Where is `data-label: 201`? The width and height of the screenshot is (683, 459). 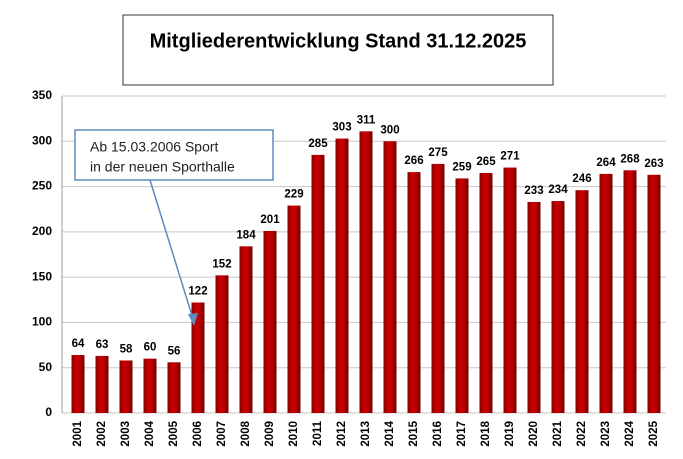
data-label: 201 is located at coordinates (270, 220).